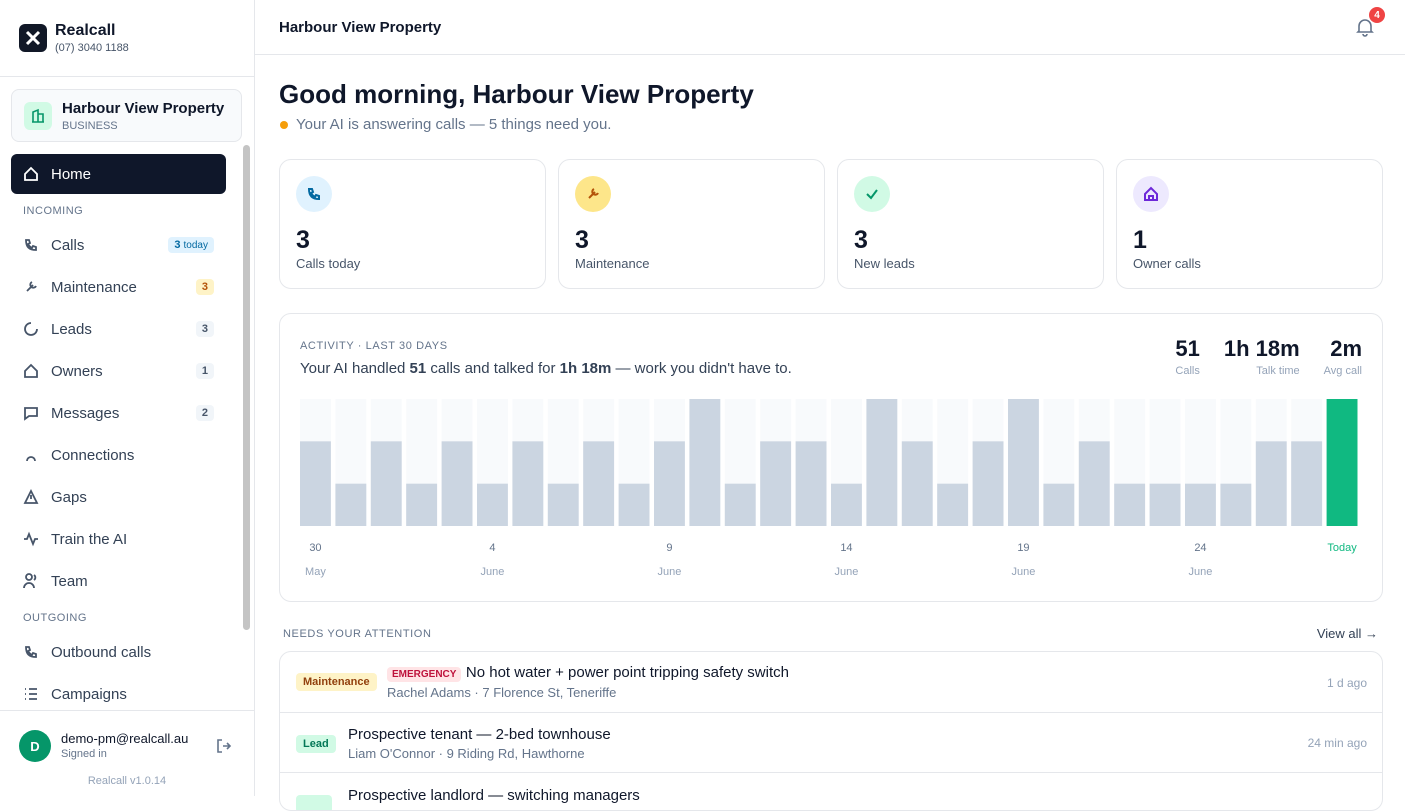 The height and width of the screenshot is (811, 1405). I want to click on nav-home: Home, so click(118, 174).